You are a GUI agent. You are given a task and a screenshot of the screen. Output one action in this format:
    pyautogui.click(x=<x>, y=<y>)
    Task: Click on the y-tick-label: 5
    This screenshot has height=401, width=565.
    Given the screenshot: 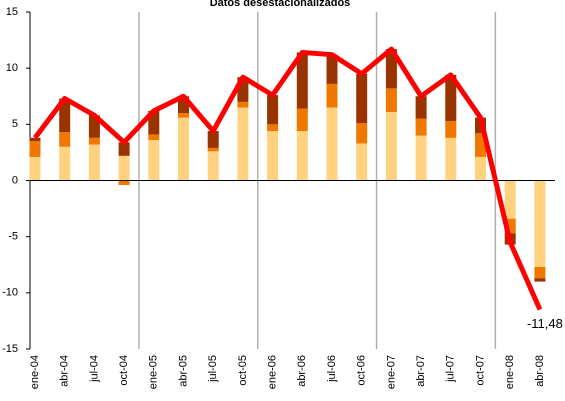 What is the action you would take?
    pyautogui.click(x=15, y=124)
    